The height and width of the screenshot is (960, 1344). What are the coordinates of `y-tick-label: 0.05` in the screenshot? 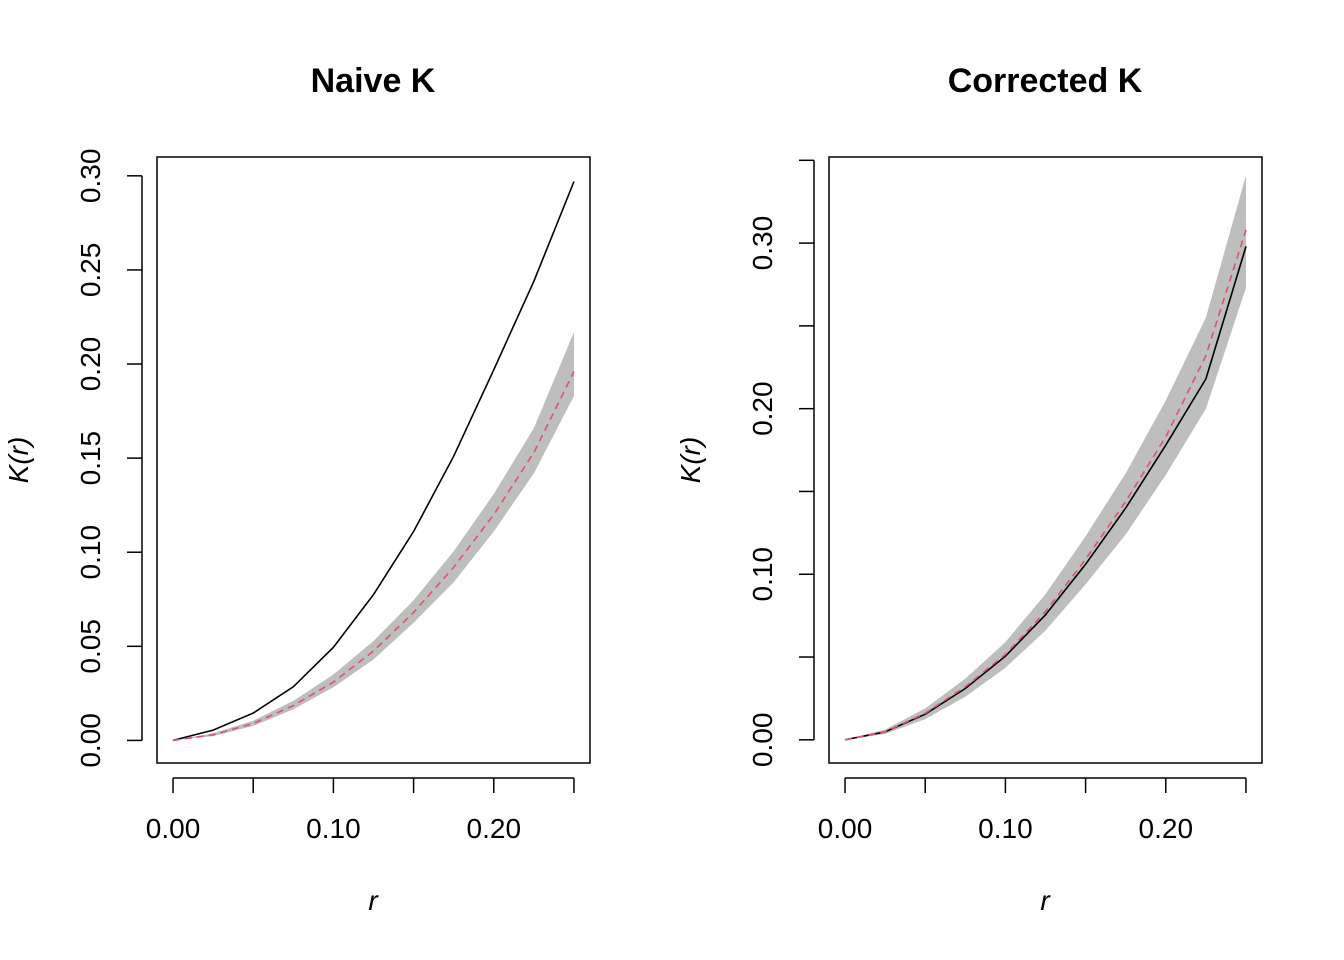 It's located at (90, 646).